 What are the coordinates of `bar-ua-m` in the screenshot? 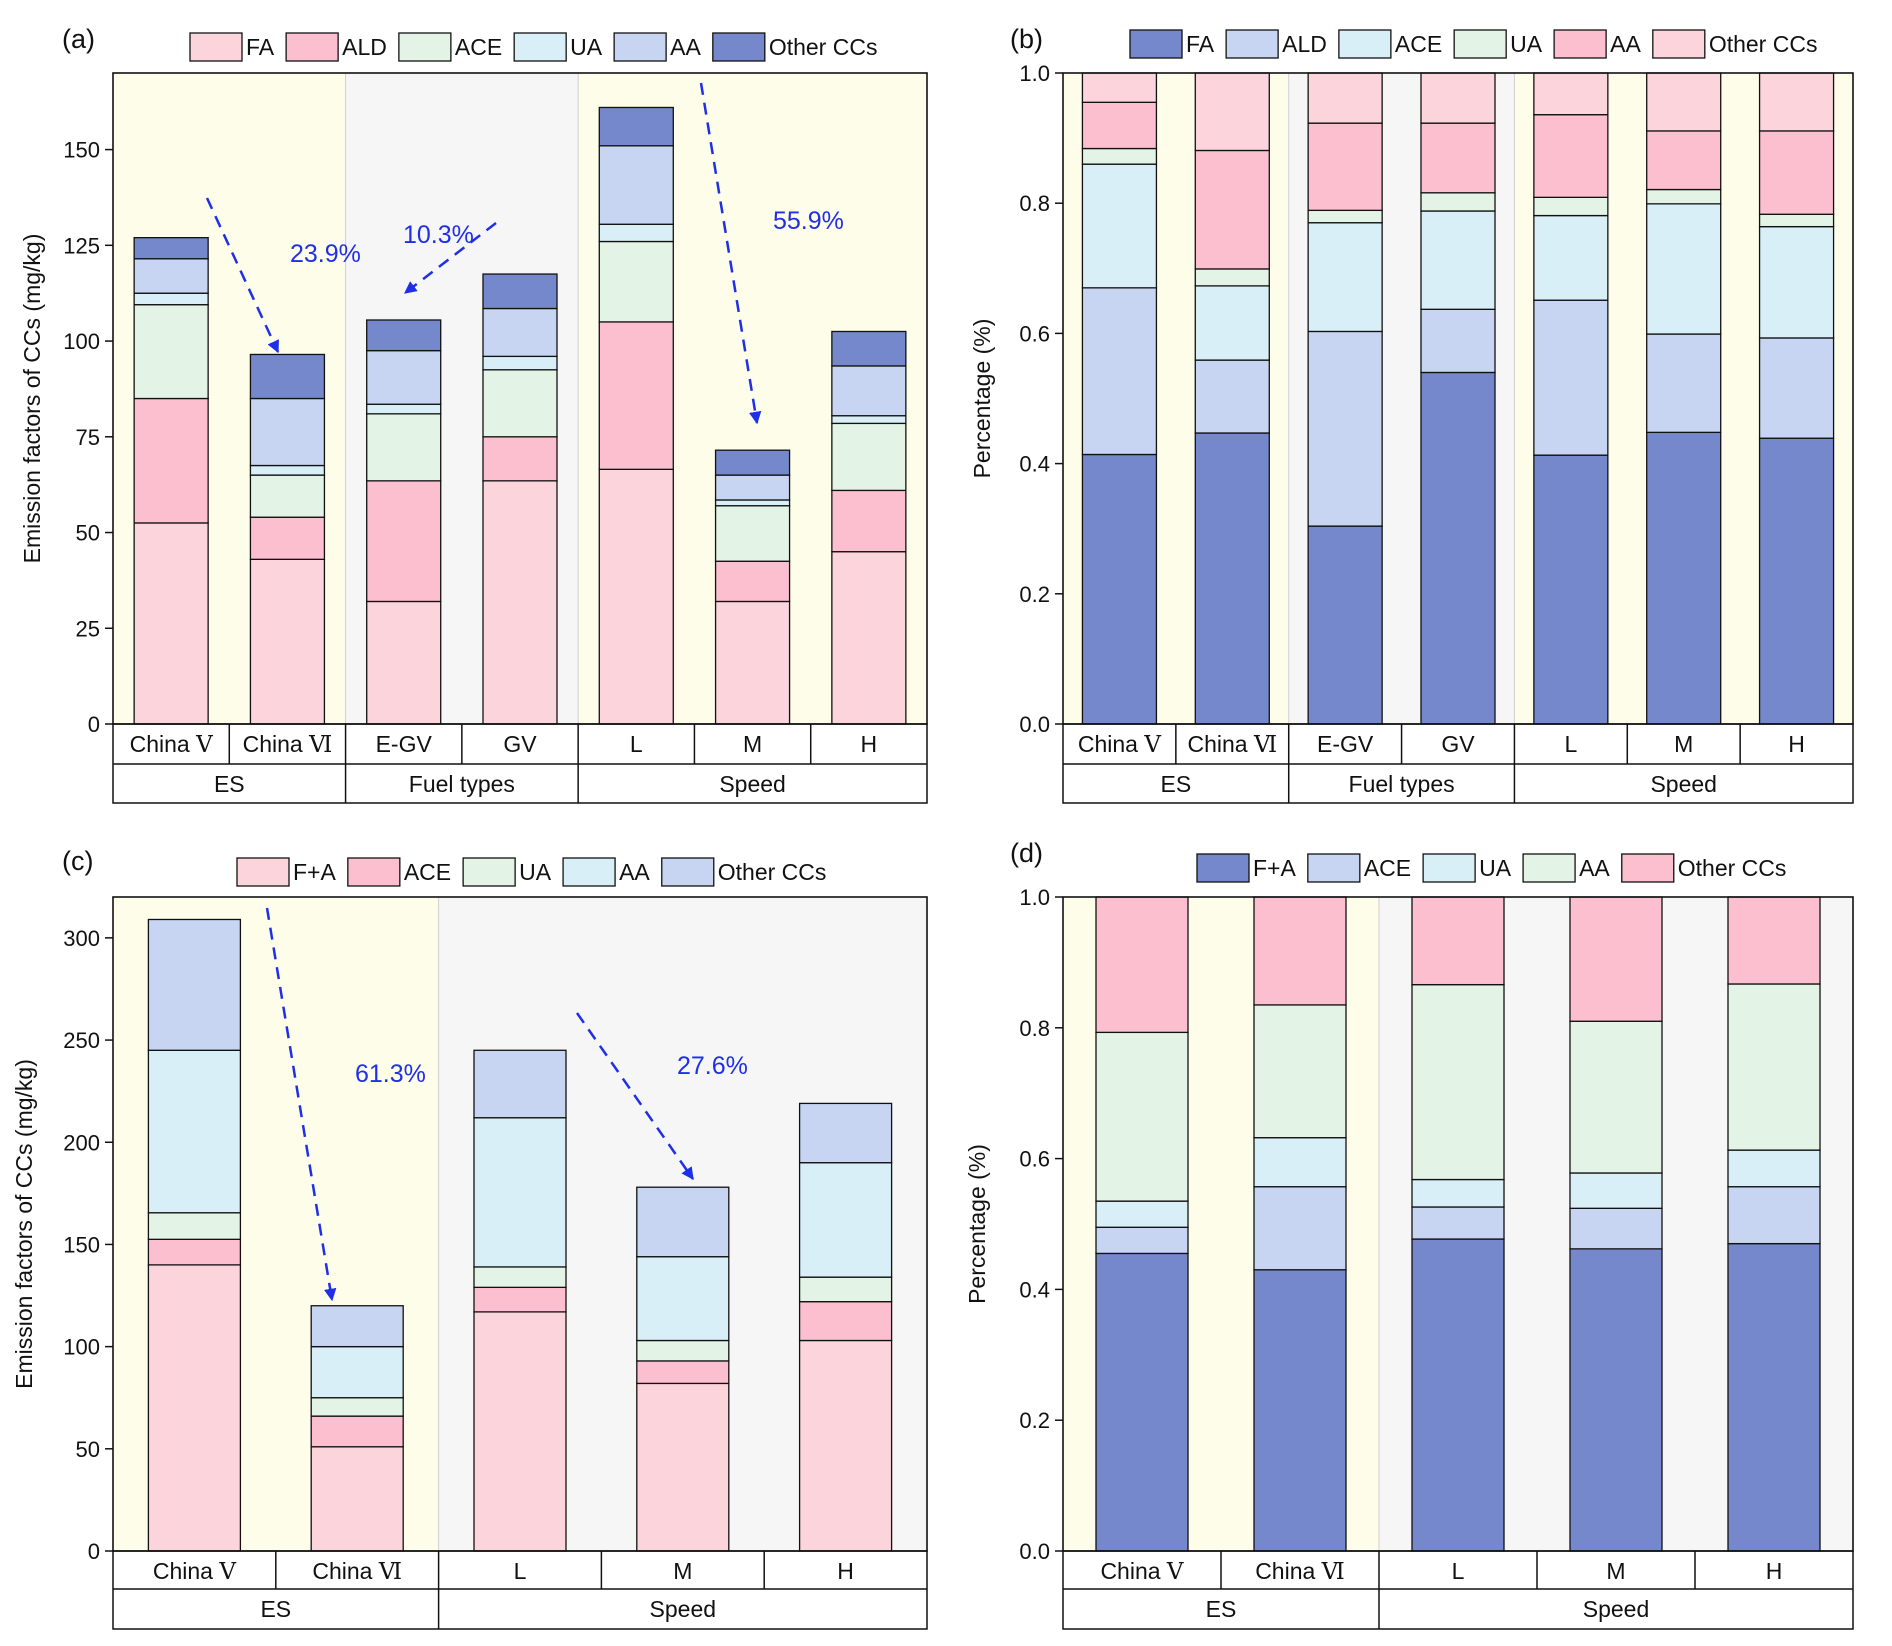 It's located at (1684, 196).